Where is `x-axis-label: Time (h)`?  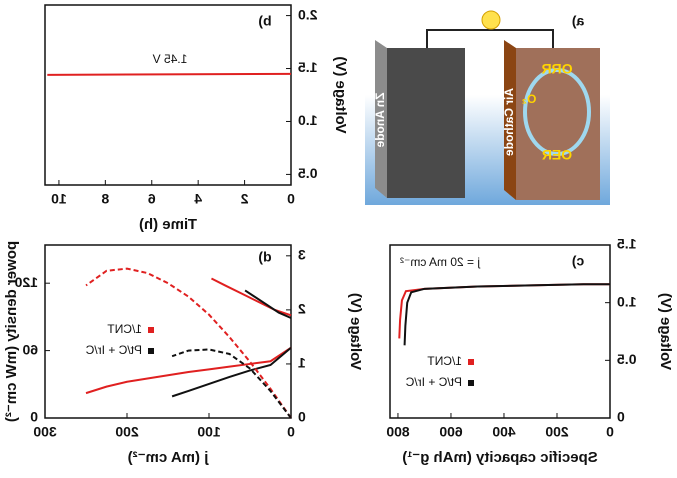
x-axis-label: Time (h) is located at coordinates (168, 224).